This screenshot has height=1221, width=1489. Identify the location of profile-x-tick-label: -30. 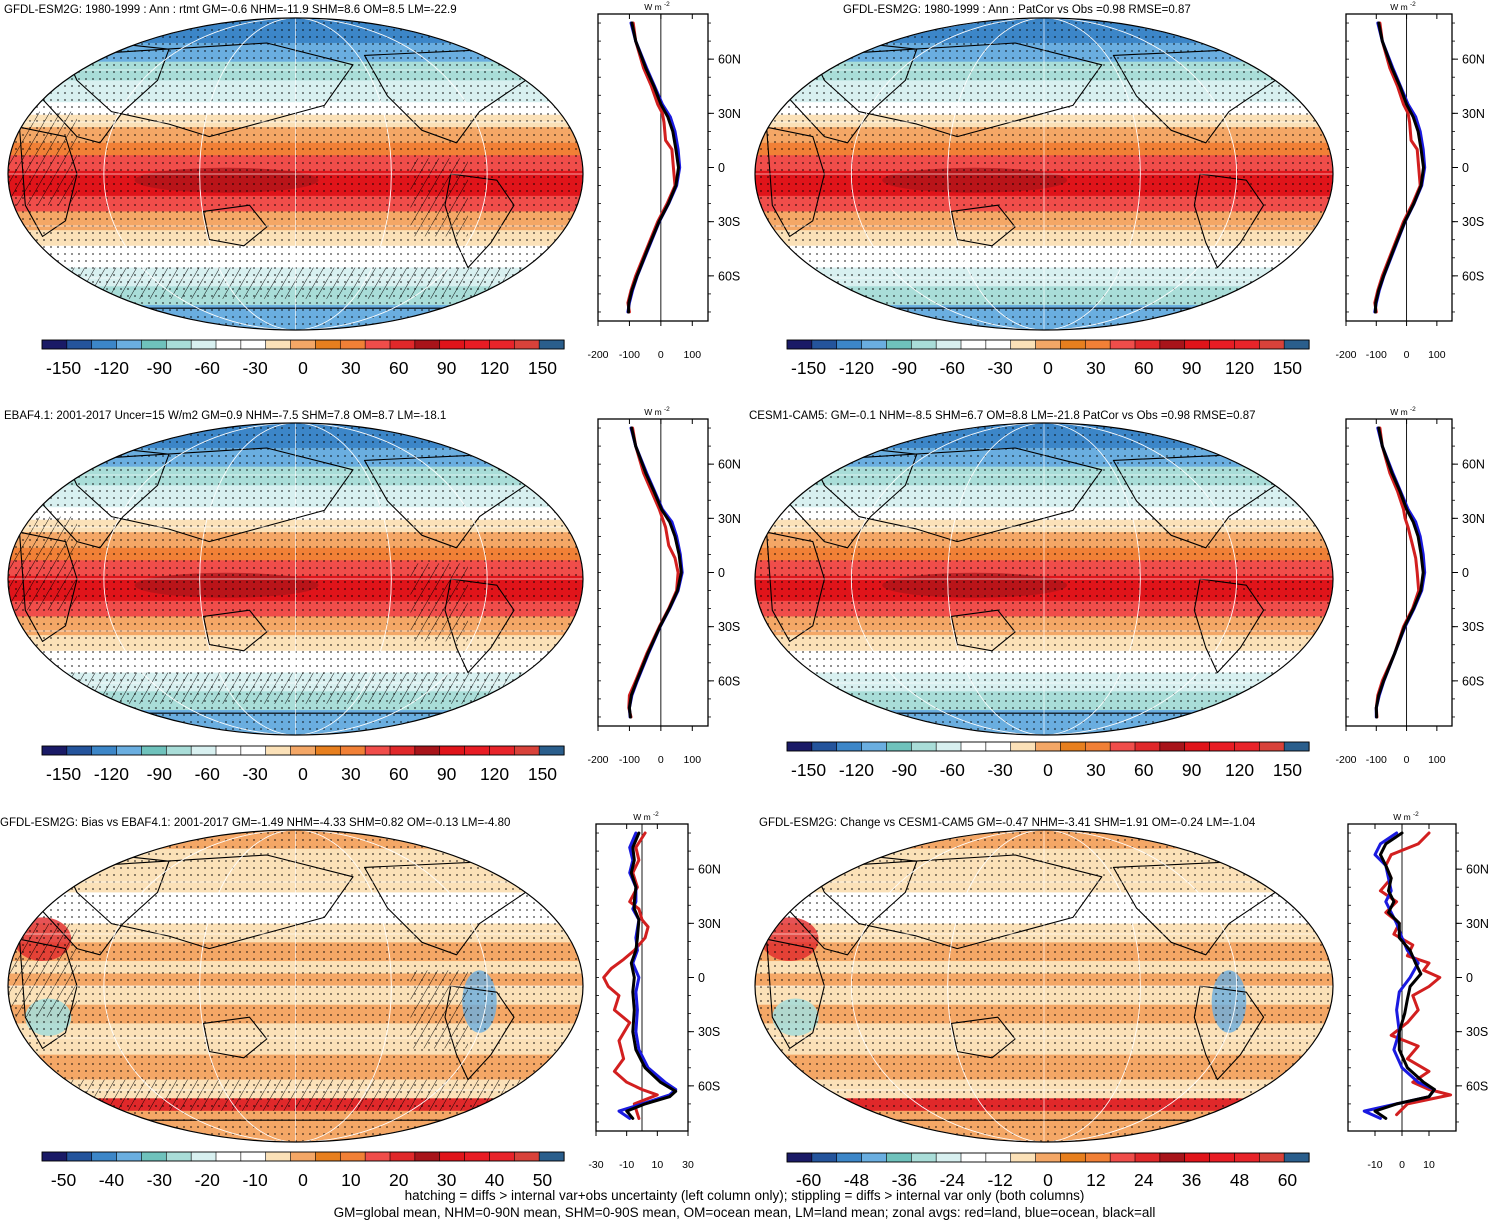
(595, 1165).